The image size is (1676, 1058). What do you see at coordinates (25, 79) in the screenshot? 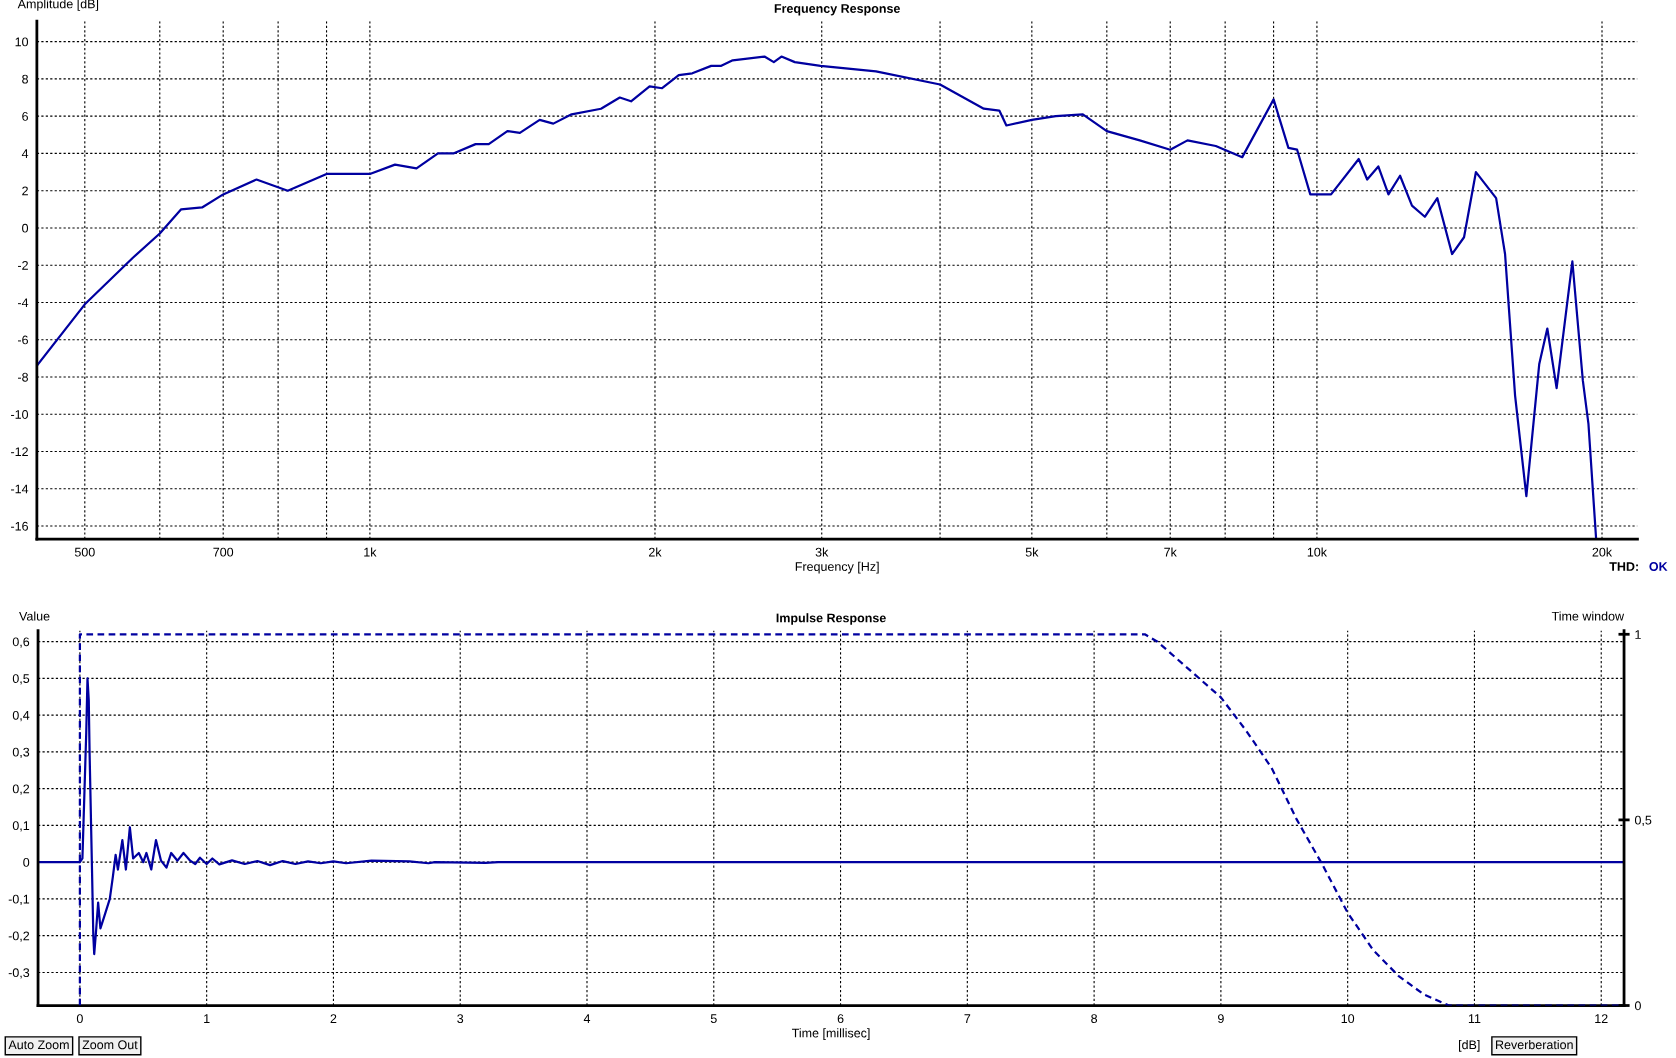
I see `y-tick-label: 8` at bounding box center [25, 79].